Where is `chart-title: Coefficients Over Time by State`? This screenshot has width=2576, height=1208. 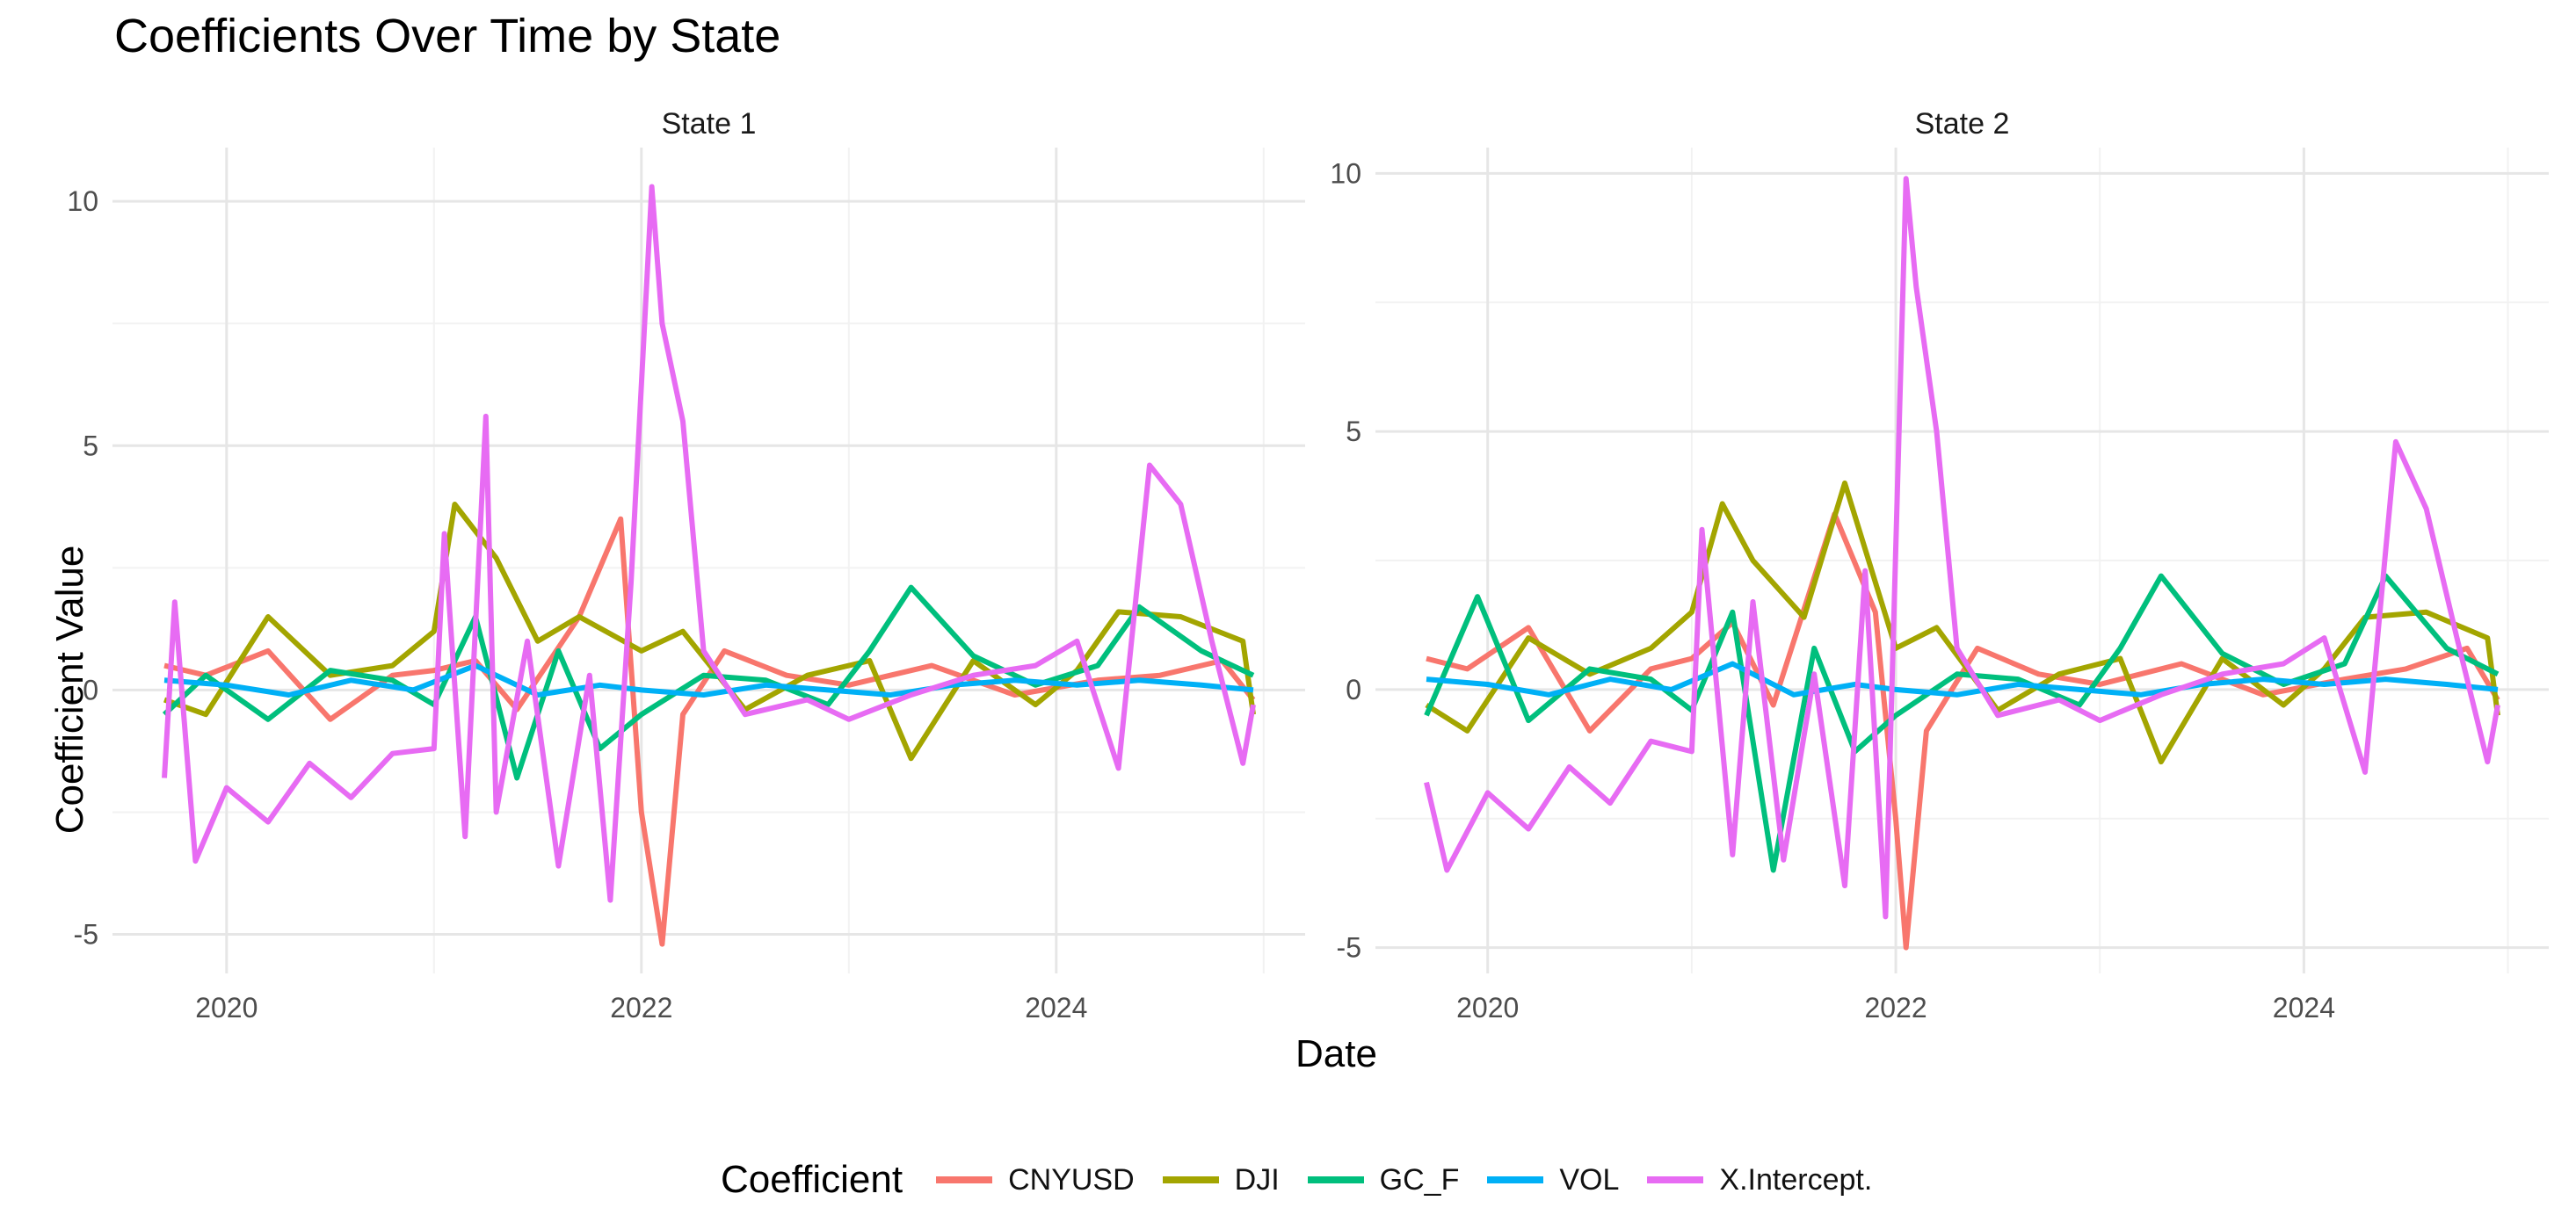
chart-title: Coefficients Over Time by State is located at coordinates (447, 36).